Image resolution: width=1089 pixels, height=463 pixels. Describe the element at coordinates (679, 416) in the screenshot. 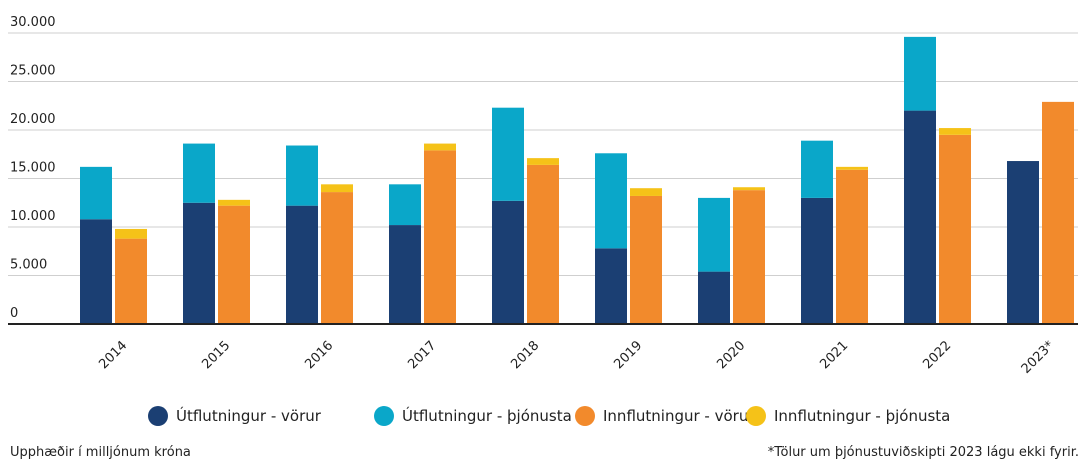

I see `legend-label: Innflutningur - vörur` at that location.